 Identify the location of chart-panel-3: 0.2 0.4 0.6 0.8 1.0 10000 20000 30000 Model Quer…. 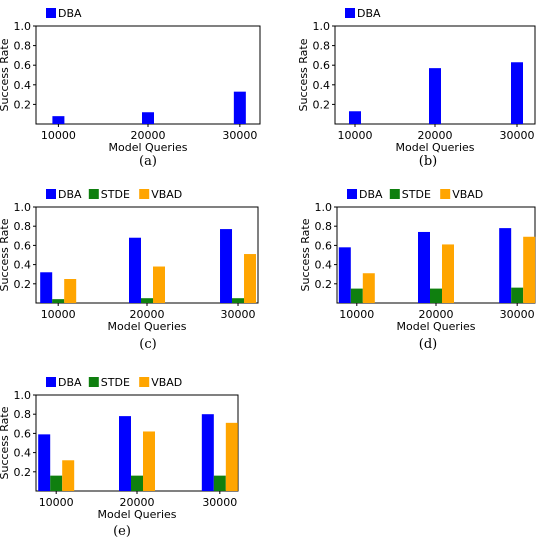
(417, 270).